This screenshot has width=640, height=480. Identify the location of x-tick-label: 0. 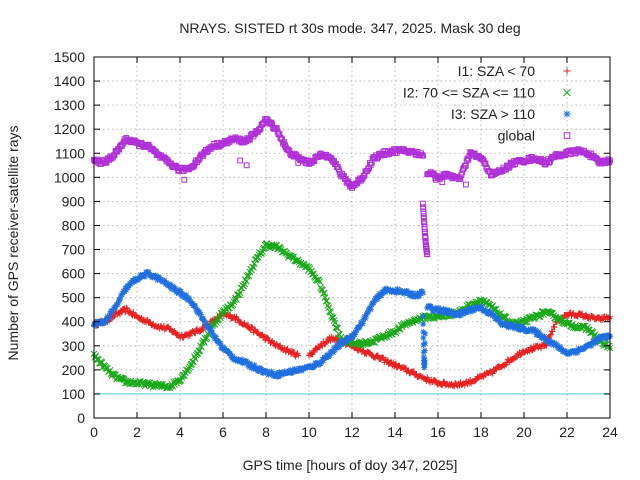
(94, 432).